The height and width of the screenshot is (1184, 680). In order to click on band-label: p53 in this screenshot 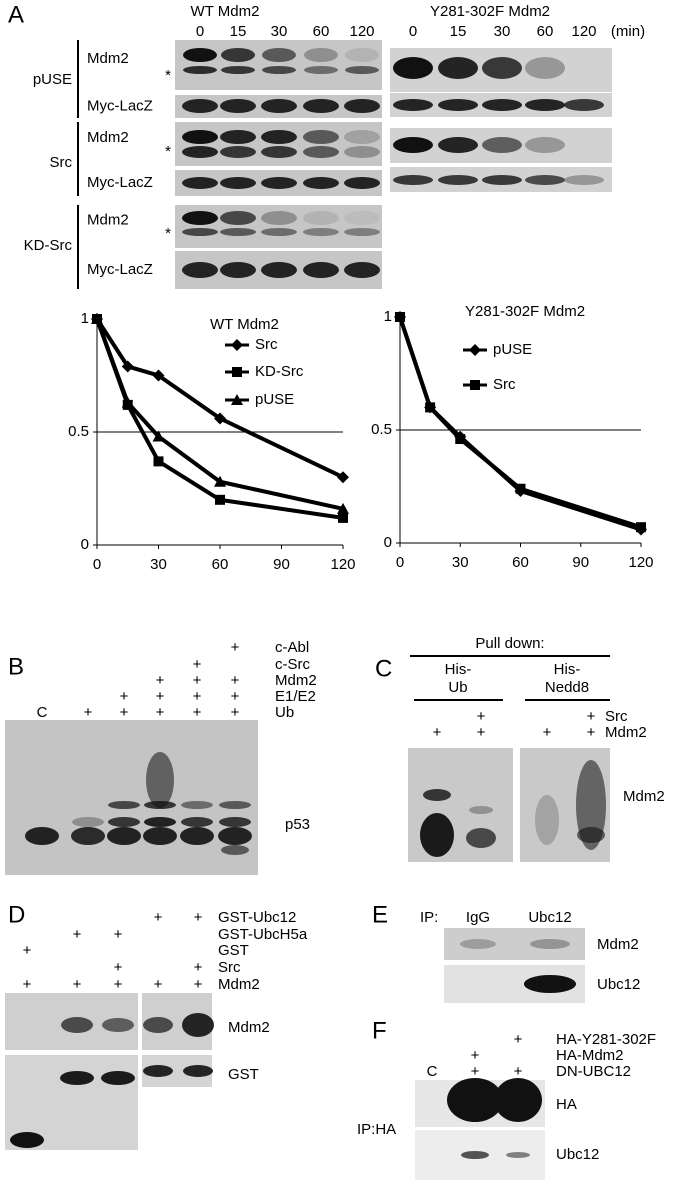, I will do `click(297, 824)`.